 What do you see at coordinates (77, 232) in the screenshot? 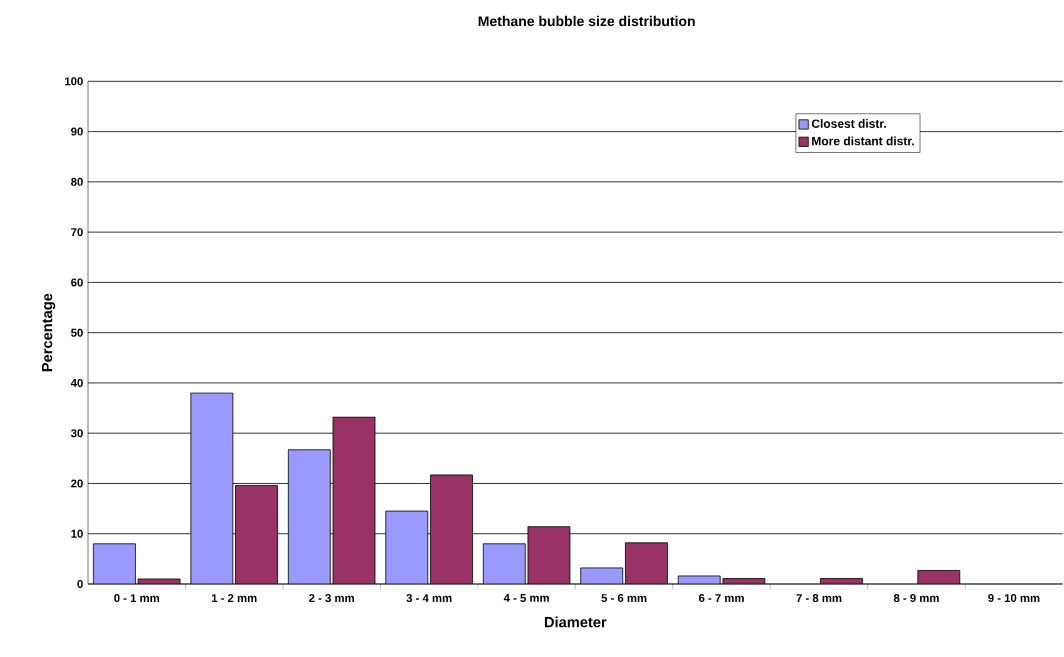
I see `y-tick-label: 70` at bounding box center [77, 232].